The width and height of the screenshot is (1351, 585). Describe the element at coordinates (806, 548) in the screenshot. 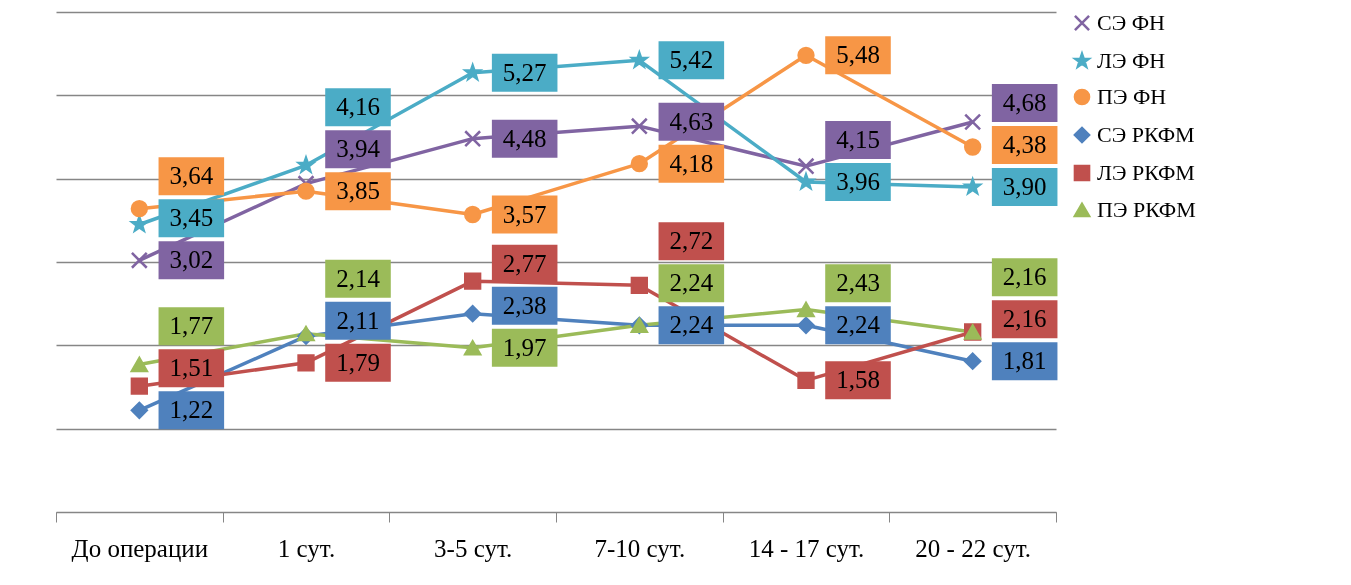

I see `x-tick-label: 14 - 17 сут.` at that location.